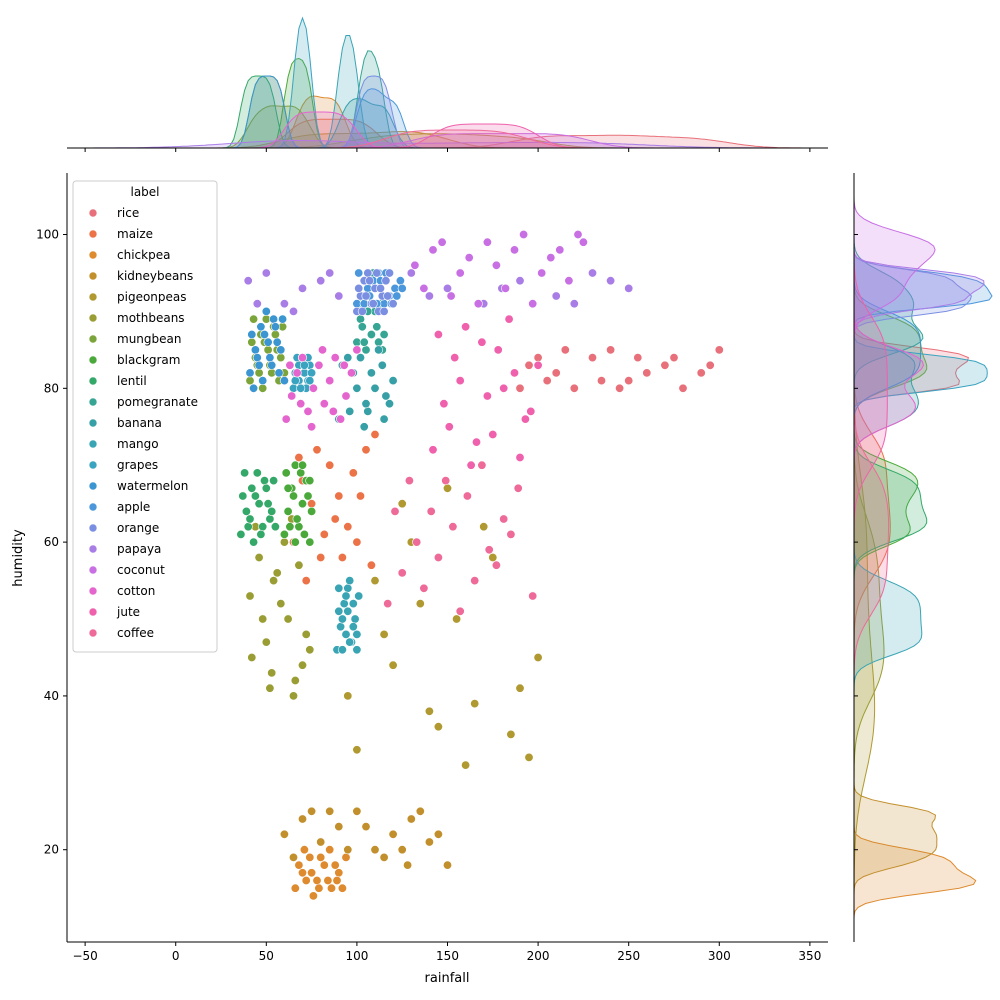 The width and height of the screenshot is (1000, 1000). Describe the element at coordinates (152, 297) in the screenshot. I see `legend-label-pigeonpeas: pigeonpeas` at that location.